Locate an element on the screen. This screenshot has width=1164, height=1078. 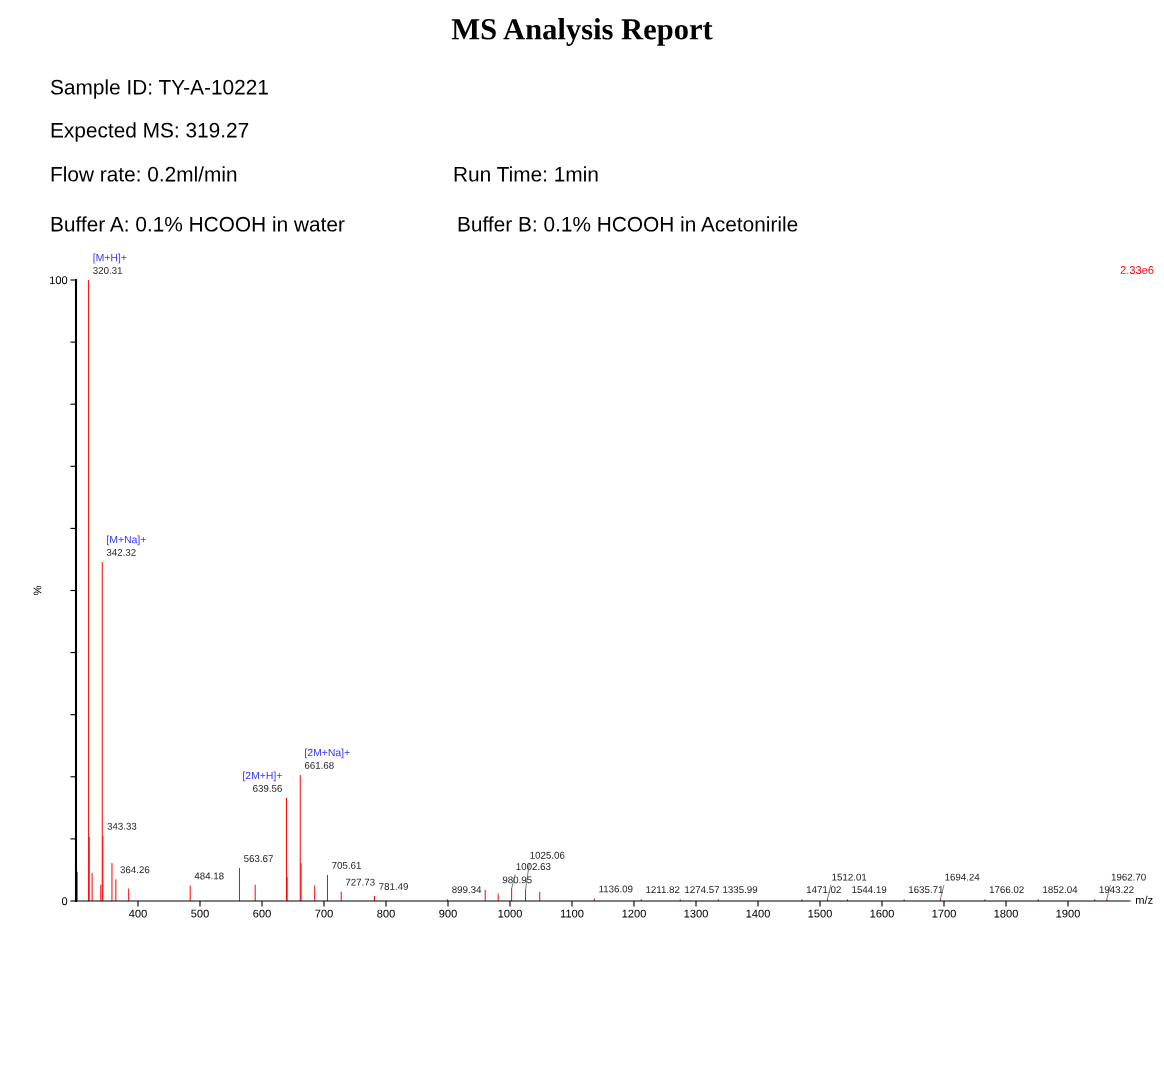
annotation: 781.49 is located at coordinates (393, 886).